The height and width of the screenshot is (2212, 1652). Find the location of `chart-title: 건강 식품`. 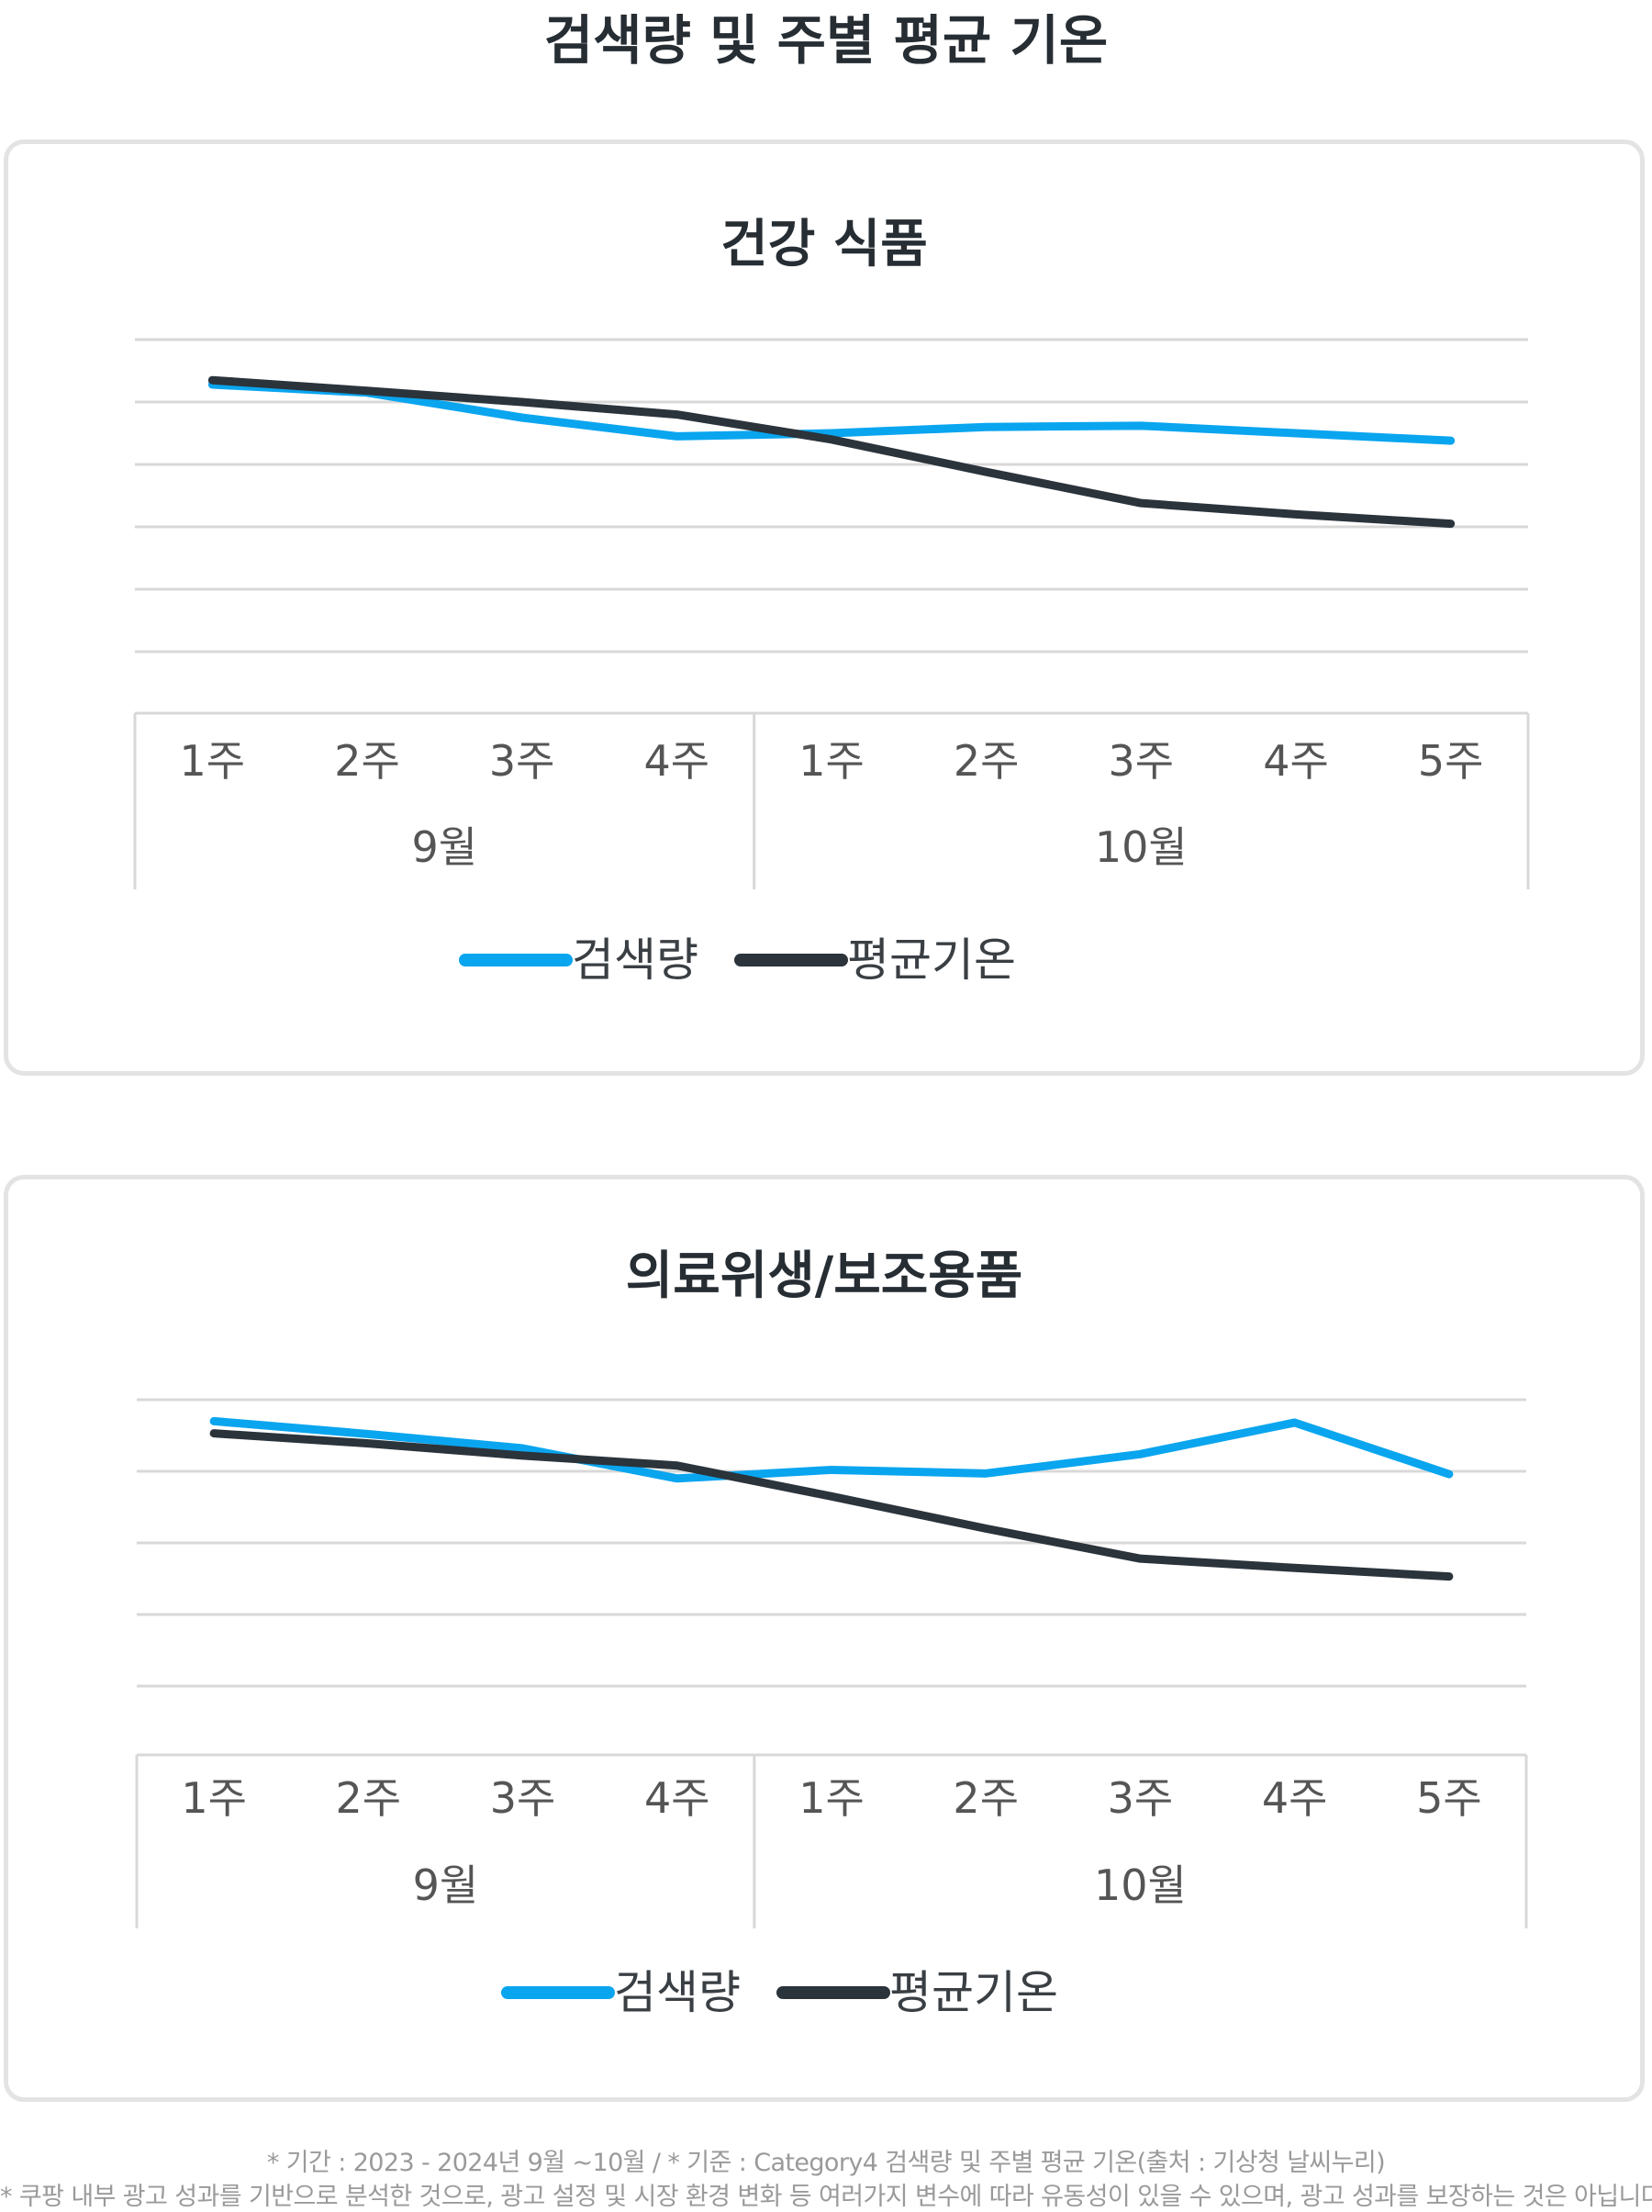

chart-title: 건강 식품 is located at coordinates (824, 244).